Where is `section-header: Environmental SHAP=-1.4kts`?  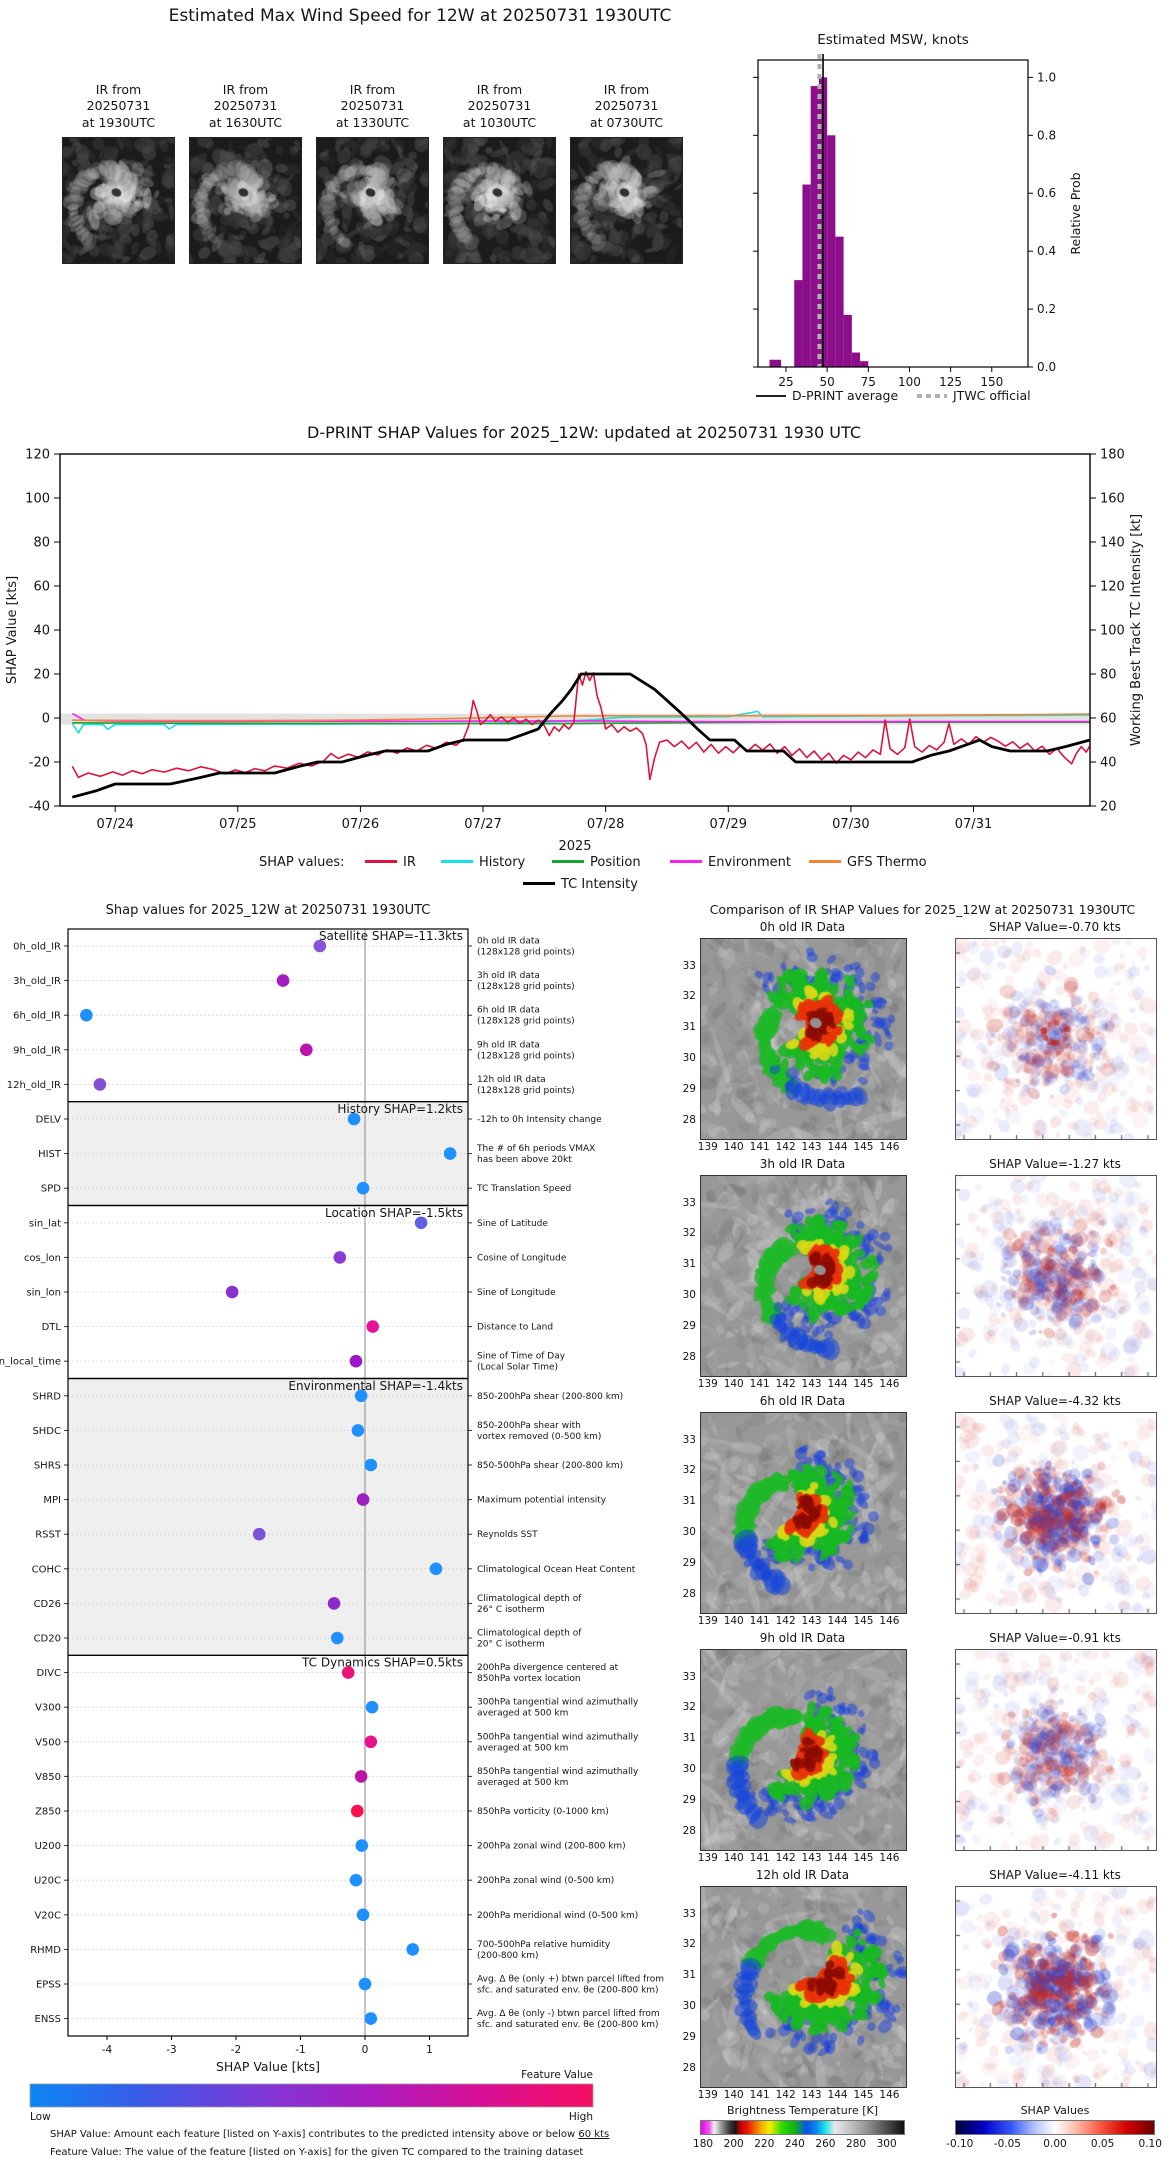
section-header: Environmental SHAP=-1.4kts is located at coordinates (375, 1386).